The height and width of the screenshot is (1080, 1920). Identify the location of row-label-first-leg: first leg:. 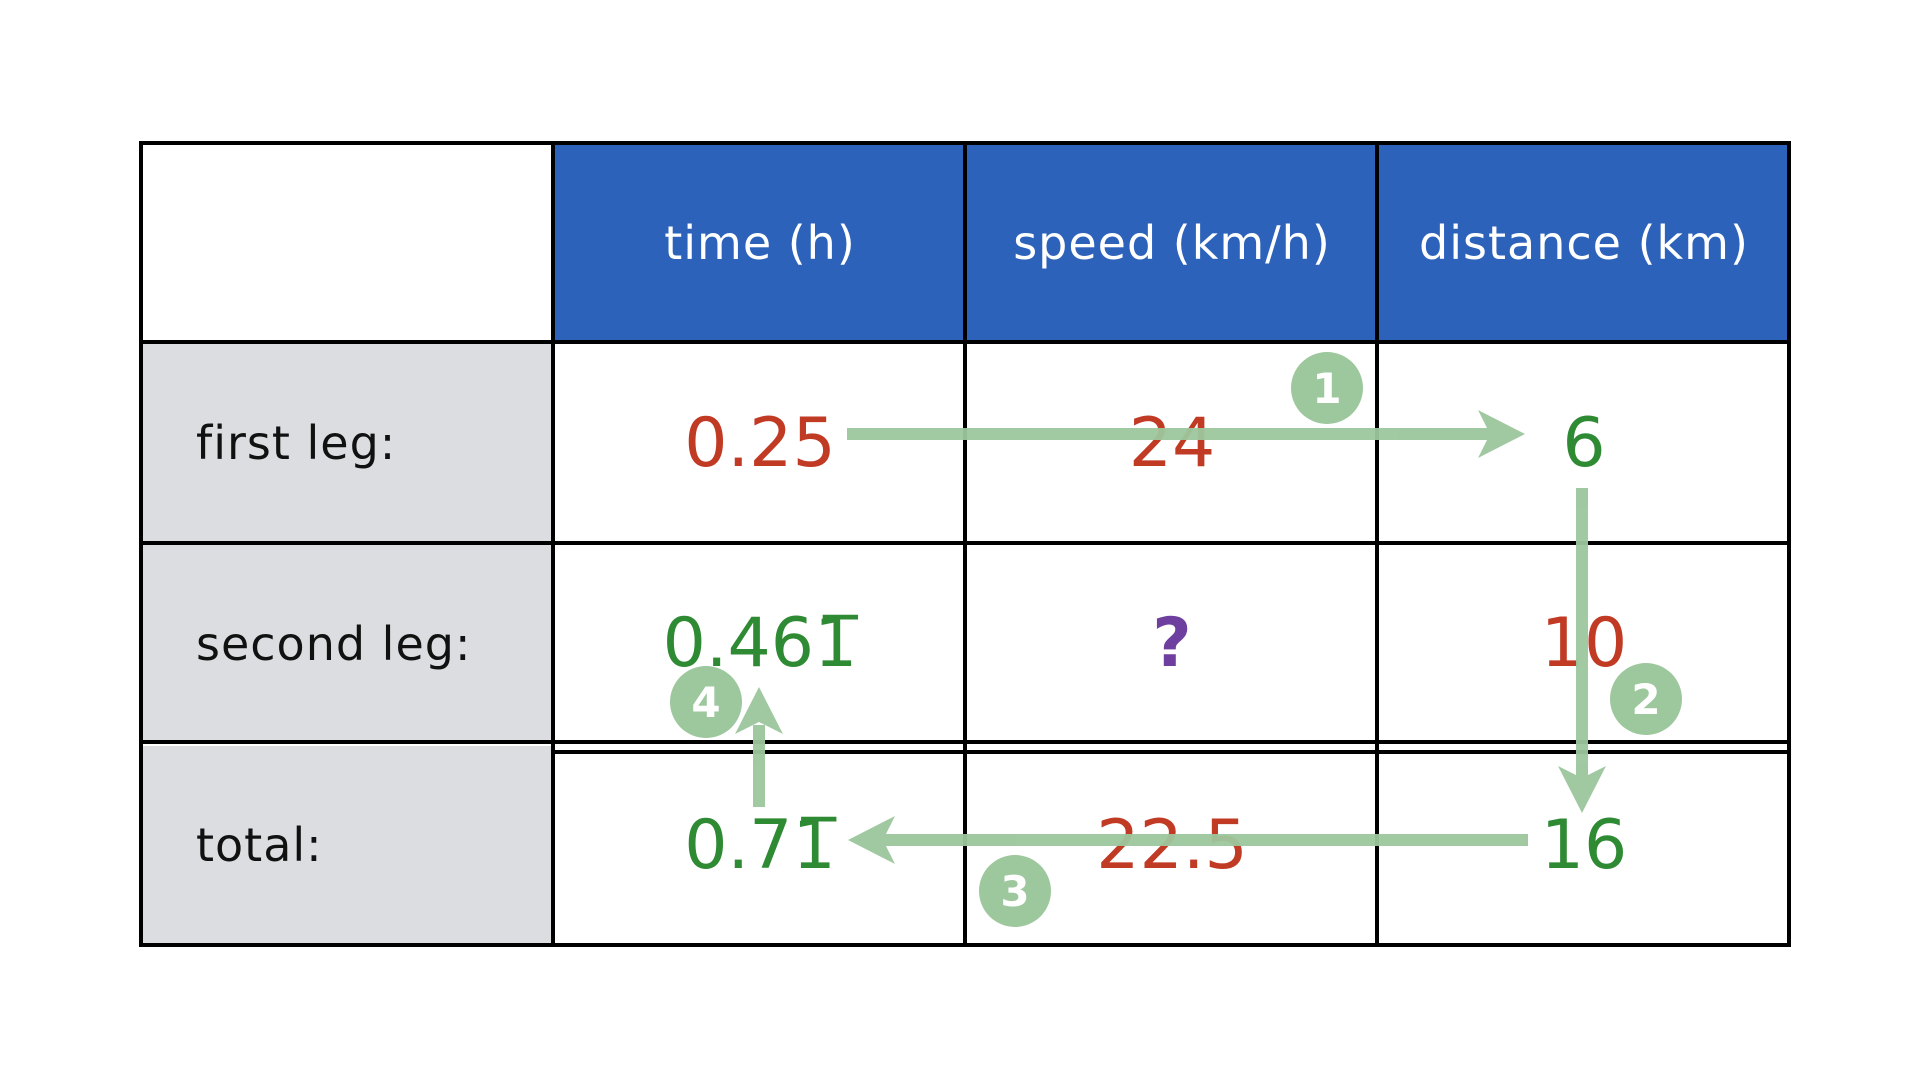
(347, 443).